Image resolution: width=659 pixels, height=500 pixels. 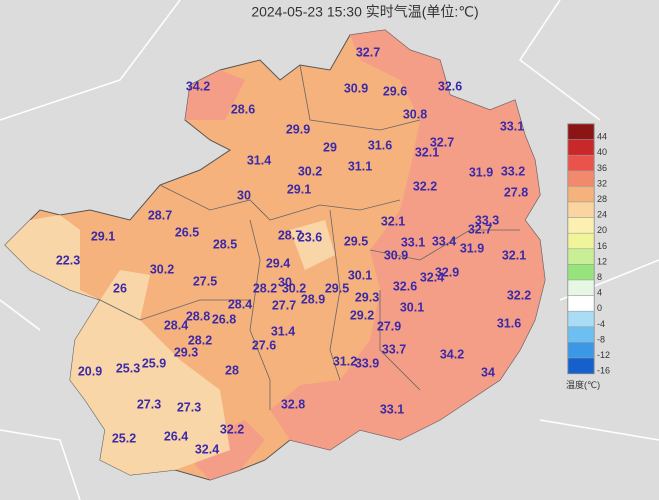 What do you see at coordinates (244, 195) in the screenshot?
I see `station-temperature: 30` at bounding box center [244, 195].